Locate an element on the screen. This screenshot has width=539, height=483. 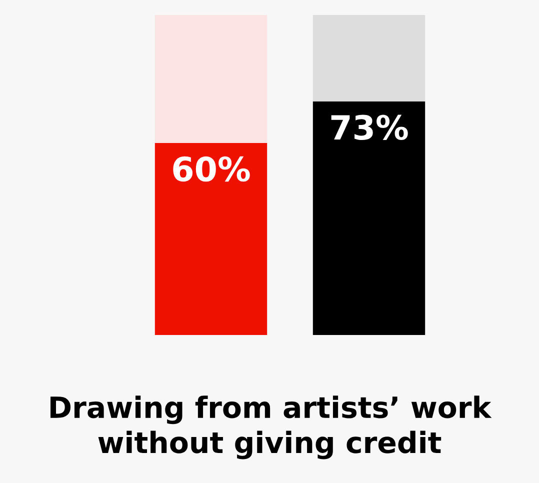
data-label: 60% is located at coordinates (211, 169).